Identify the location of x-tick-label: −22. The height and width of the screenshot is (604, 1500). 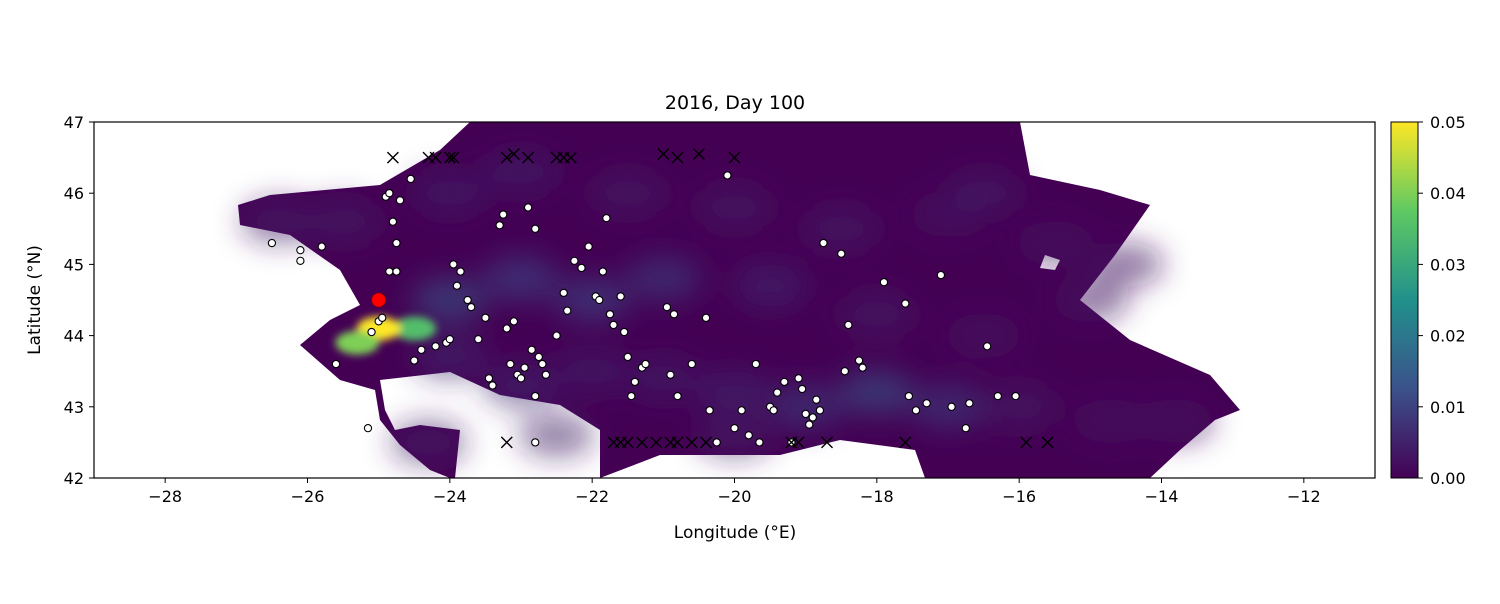
(592, 496).